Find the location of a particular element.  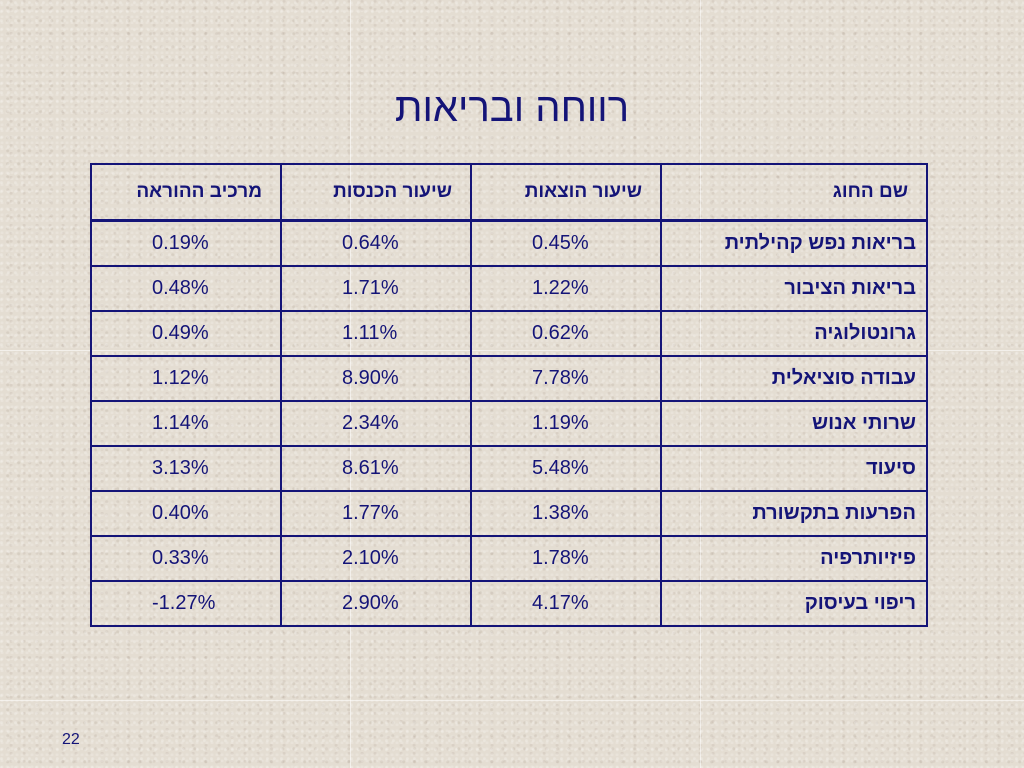

income-cell: 2.10% is located at coordinates (376, 558).